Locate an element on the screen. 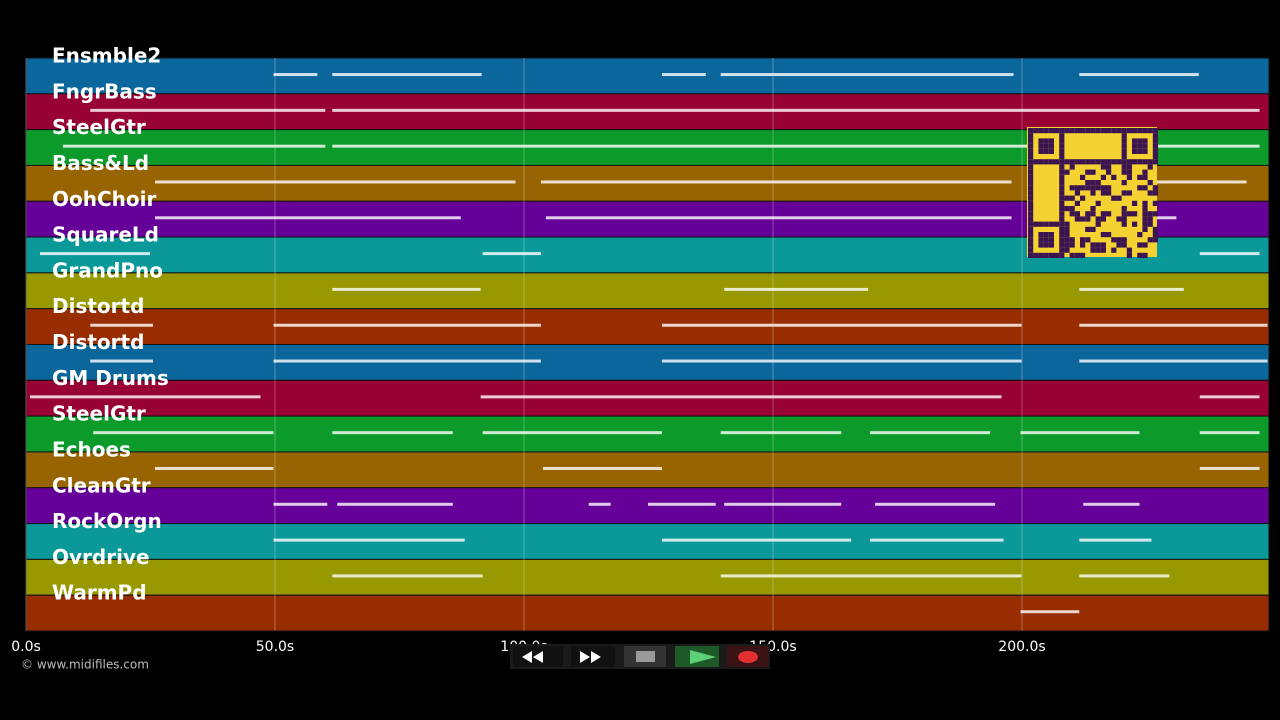 This screenshot has width=1280, height=720. track-name: FngrBass is located at coordinates (104, 91).